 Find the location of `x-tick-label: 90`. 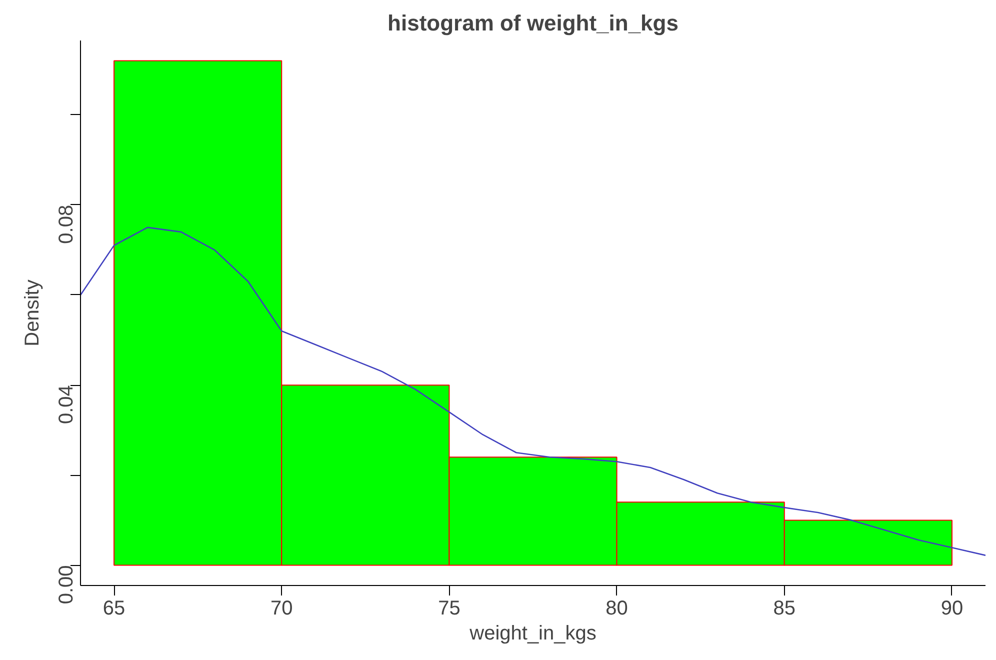

x-tick-label: 90 is located at coordinates (952, 609).